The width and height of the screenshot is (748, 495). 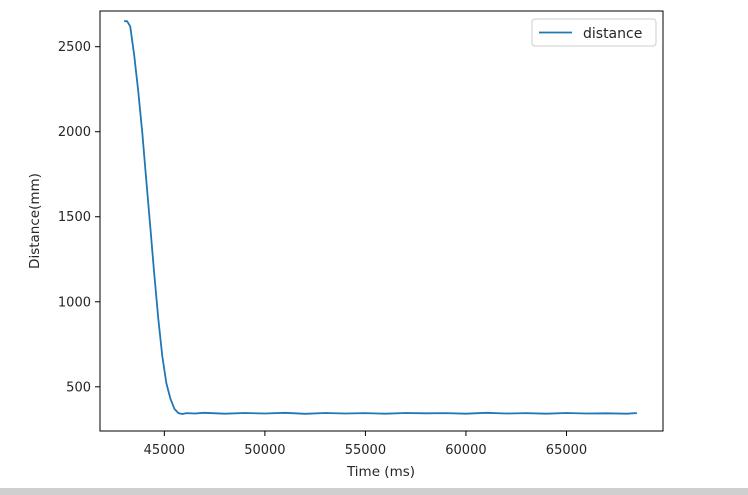 What do you see at coordinates (74, 47) in the screenshot?
I see `y-tick-label: 2500` at bounding box center [74, 47].